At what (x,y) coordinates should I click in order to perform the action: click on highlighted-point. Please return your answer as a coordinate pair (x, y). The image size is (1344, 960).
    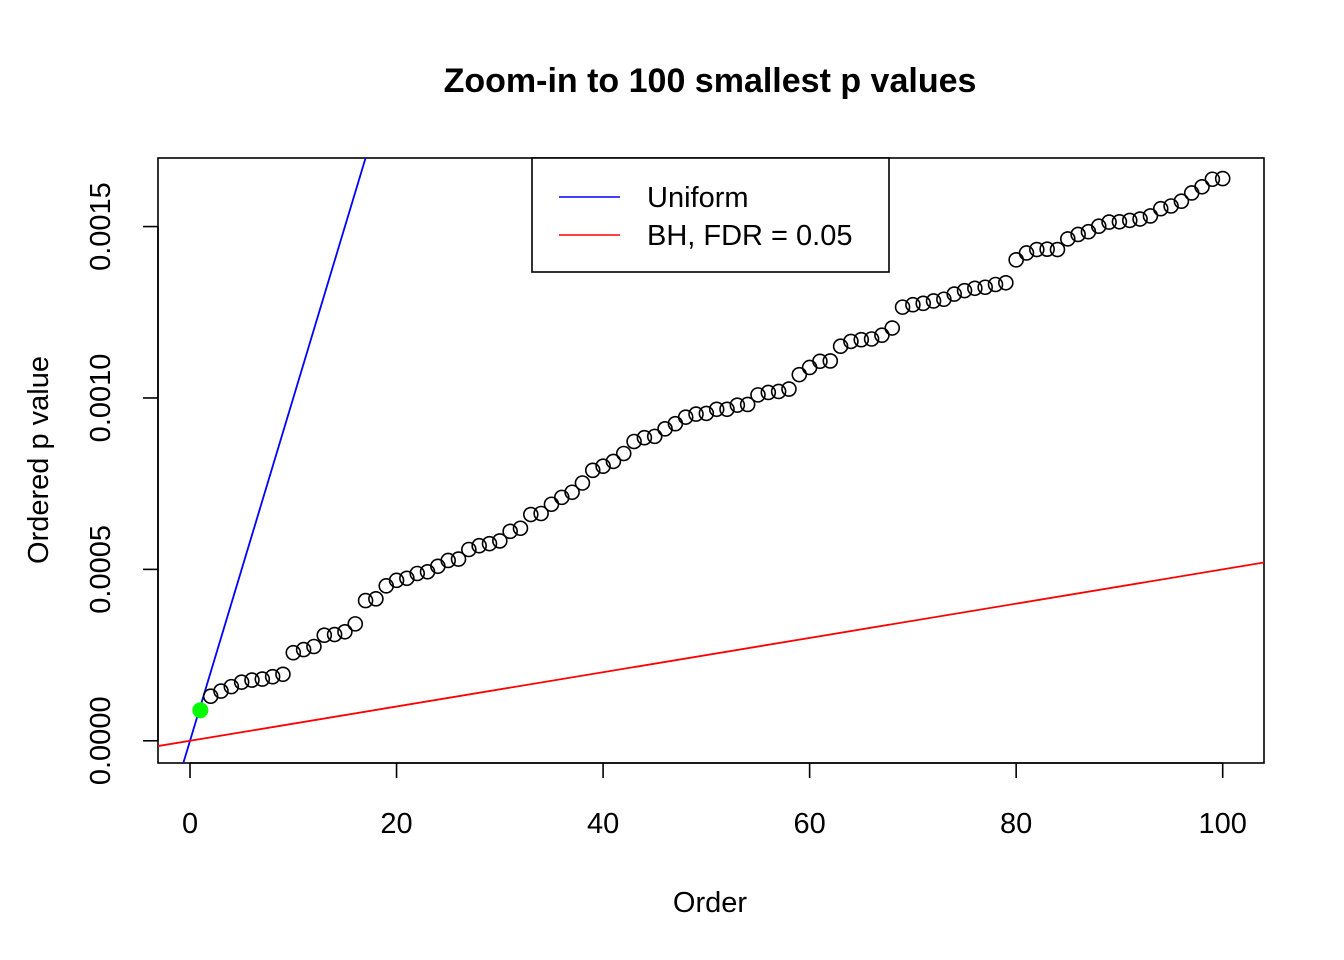
    Looking at the image, I should click on (200, 710).